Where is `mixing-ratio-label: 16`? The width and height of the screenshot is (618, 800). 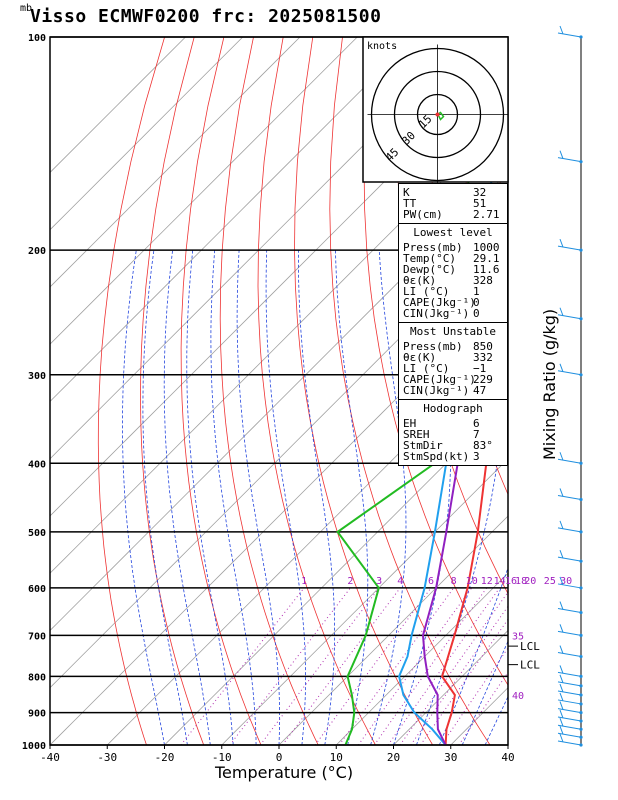
mixing-ratio-label: 16 is located at coordinates (511, 581).